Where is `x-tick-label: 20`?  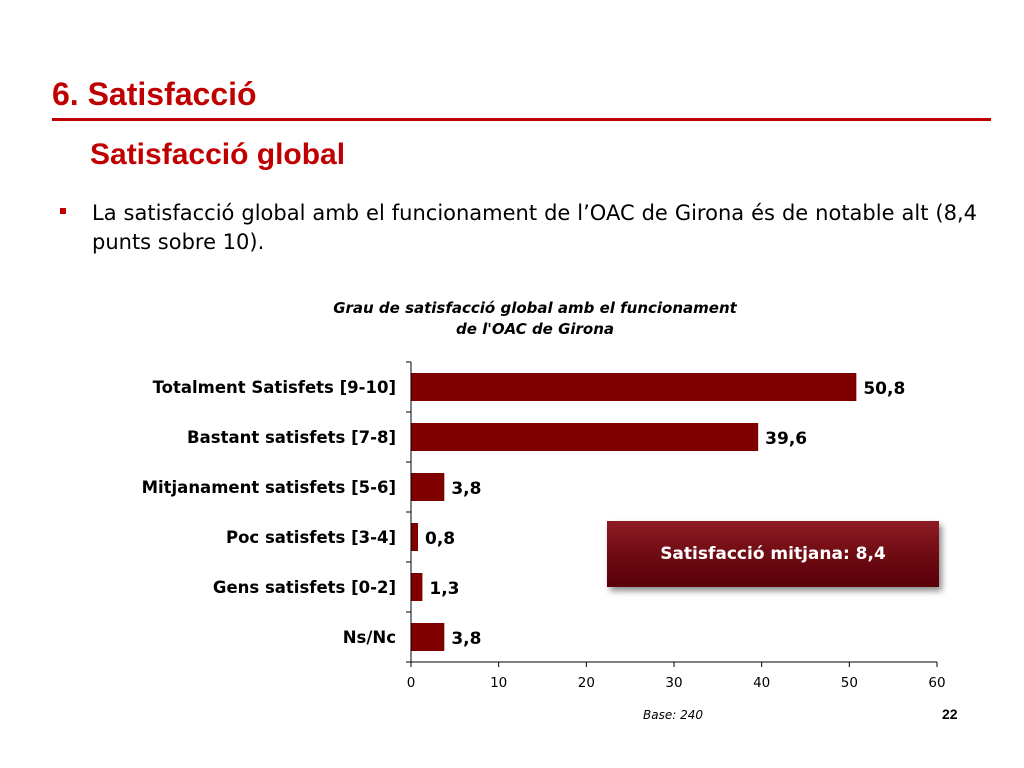
x-tick-label: 20 is located at coordinates (586, 683).